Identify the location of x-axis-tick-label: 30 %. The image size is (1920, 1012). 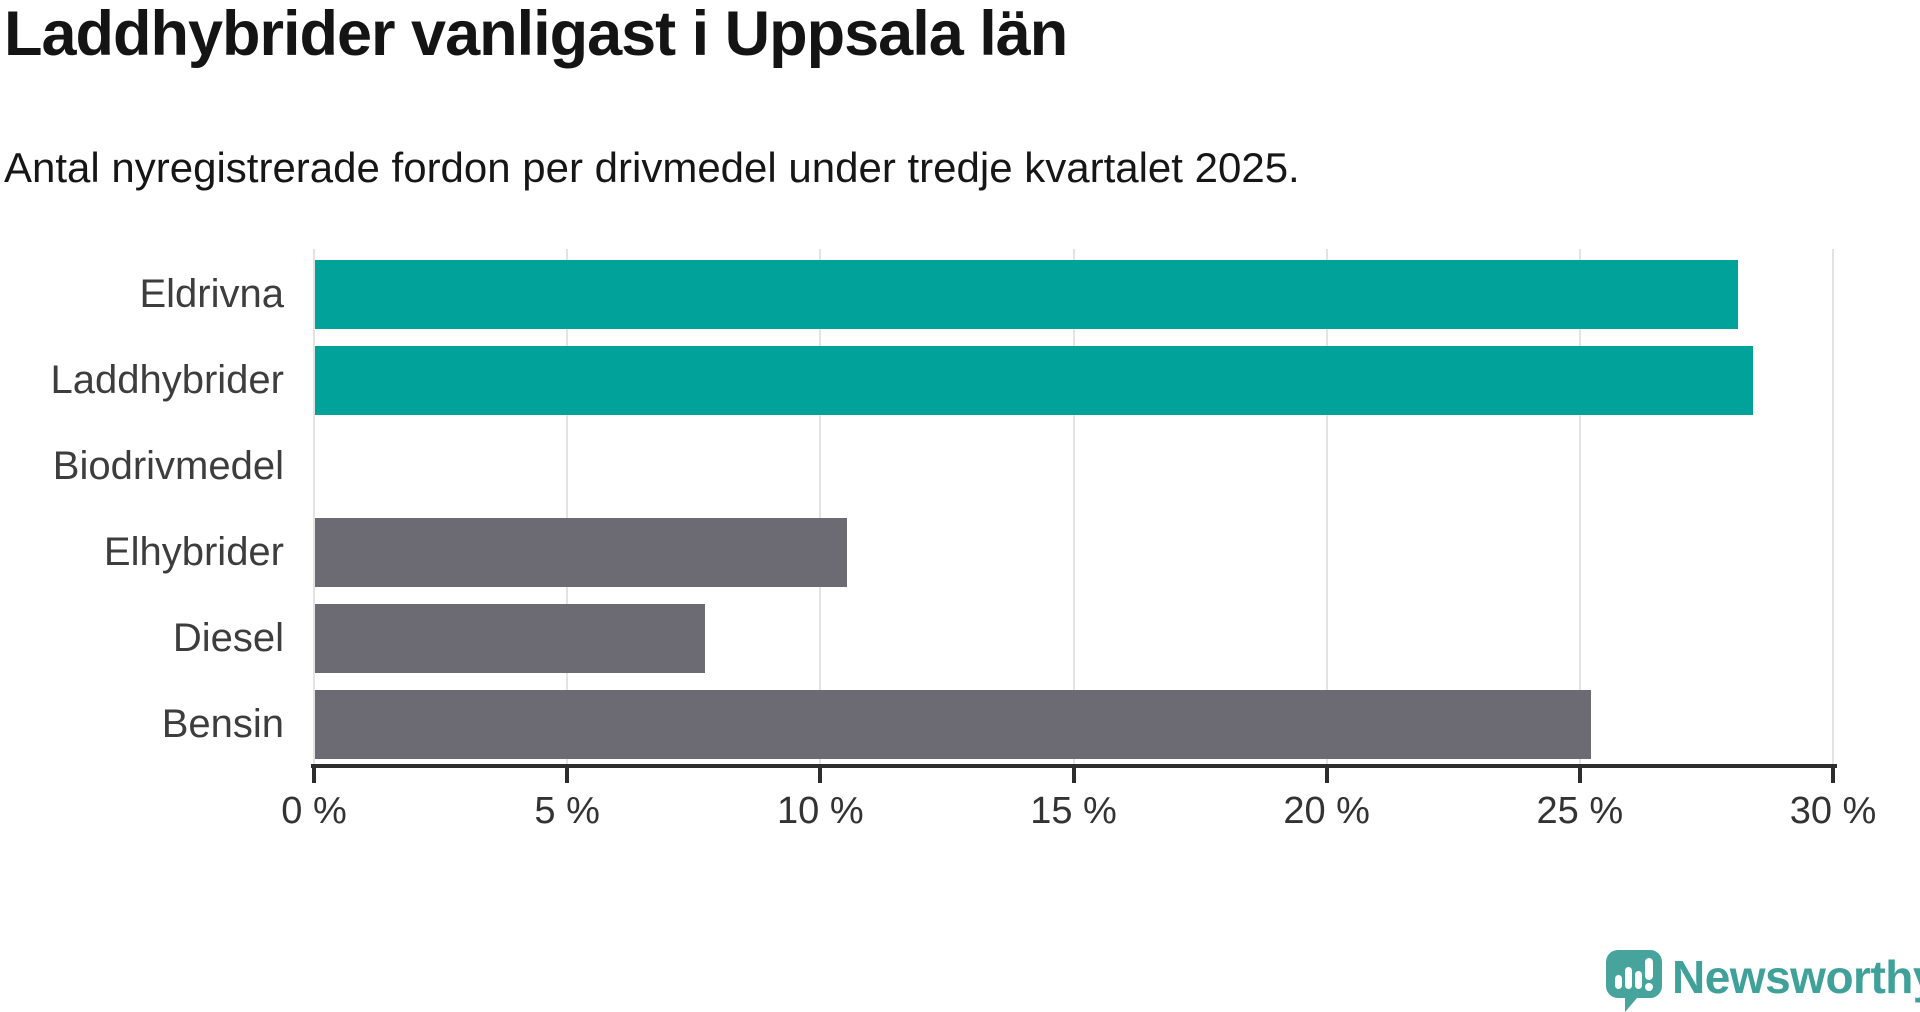
(1833, 811).